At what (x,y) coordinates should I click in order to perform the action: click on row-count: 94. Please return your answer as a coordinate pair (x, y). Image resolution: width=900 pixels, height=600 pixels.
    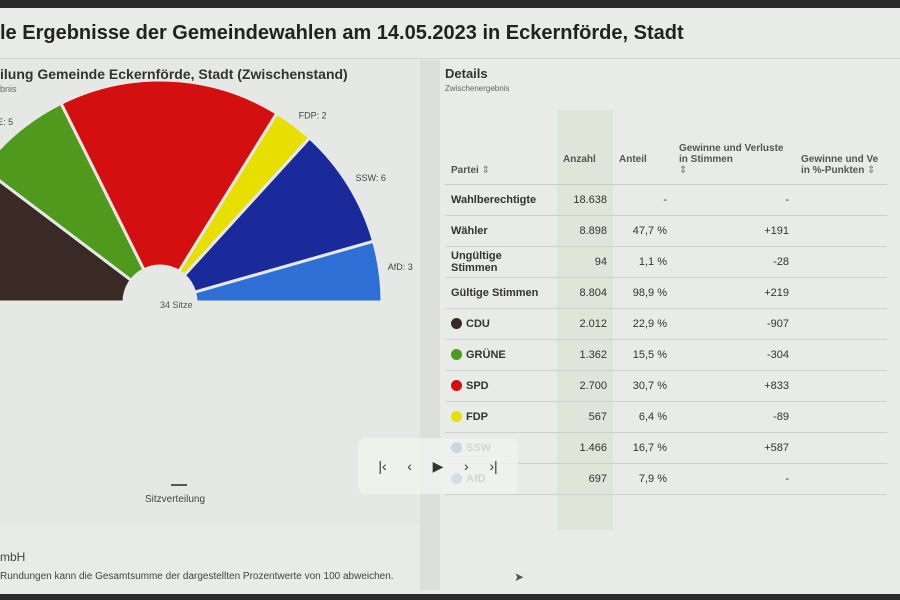
    Looking at the image, I should click on (585, 262).